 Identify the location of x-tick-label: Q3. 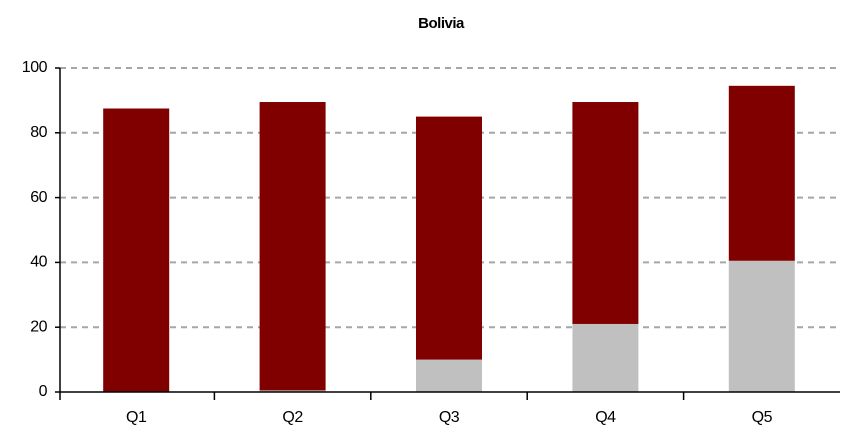
(449, 417).